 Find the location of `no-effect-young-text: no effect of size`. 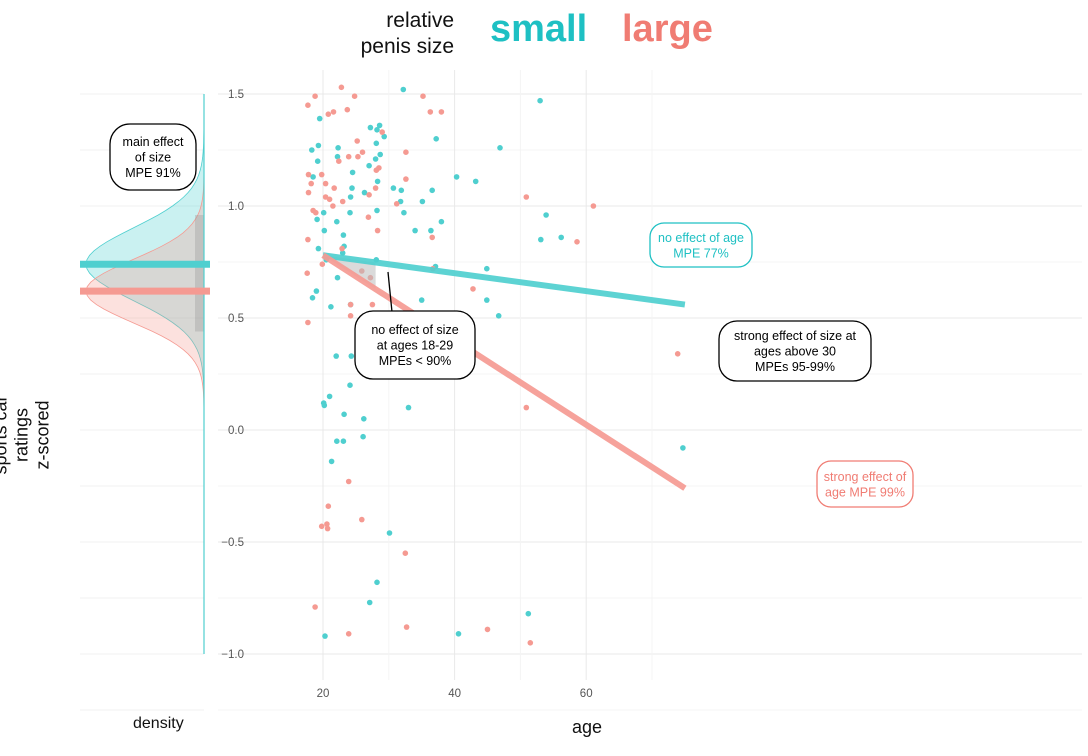

no-effect-young-text: no effect of size is located at coordinates (414, 330).